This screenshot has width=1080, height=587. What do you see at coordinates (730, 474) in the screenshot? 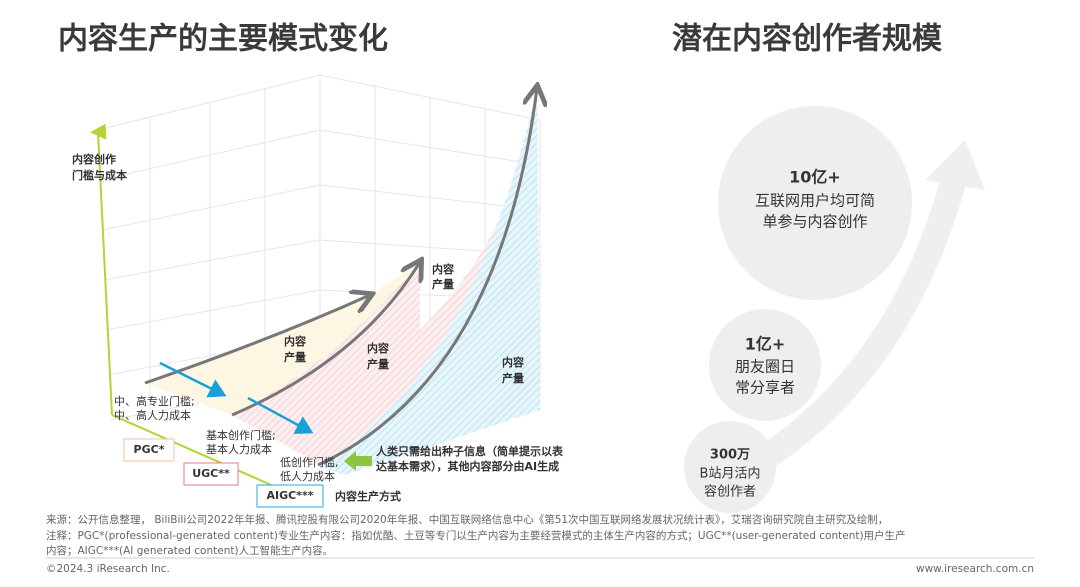
I see `tier-desc: B站月活内` at bounding box center [730, 474].